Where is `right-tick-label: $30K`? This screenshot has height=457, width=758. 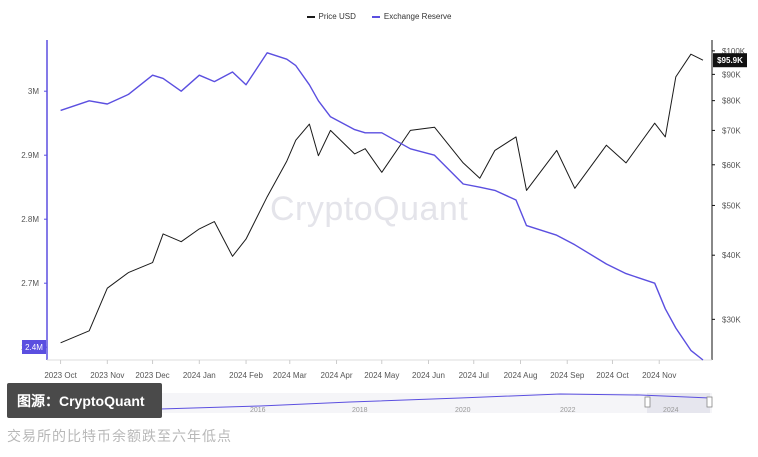
right-tick-label: $30K is located at coordinates (731, 319).